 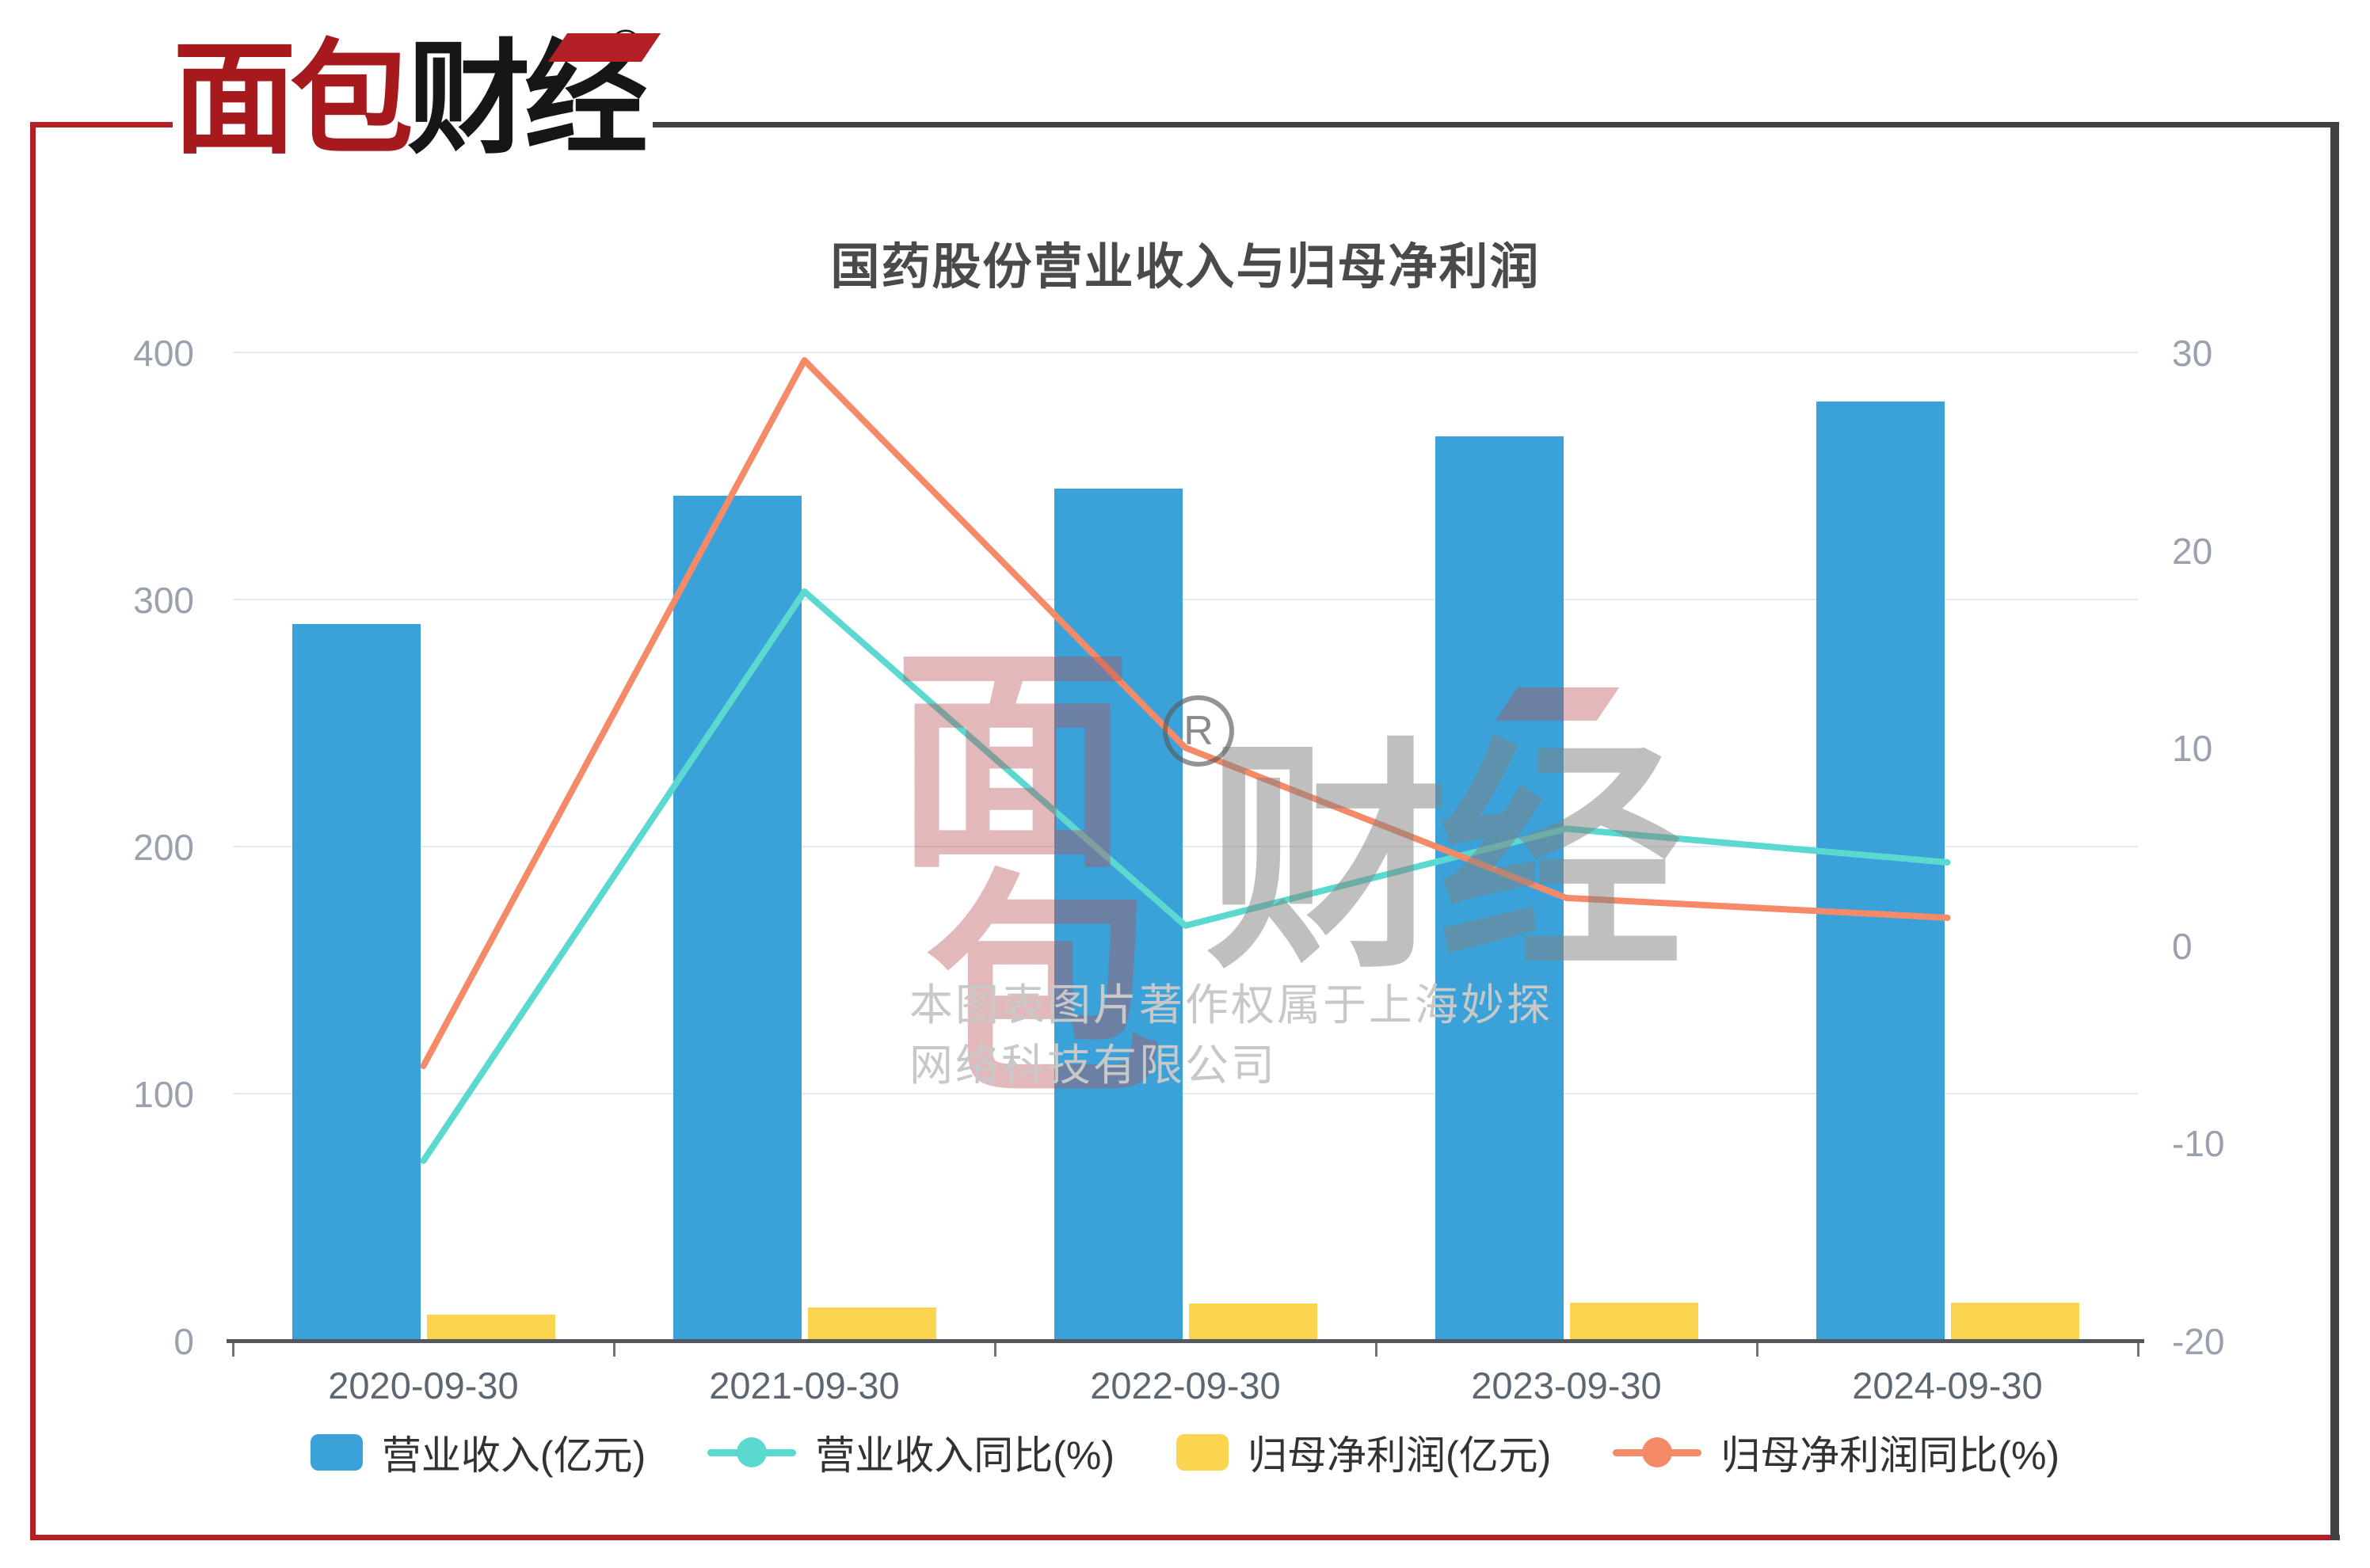 What do you see at coordinates (33, 831) in the screenshot?
I see `frame-left-border` at bounding box center [33, 831].